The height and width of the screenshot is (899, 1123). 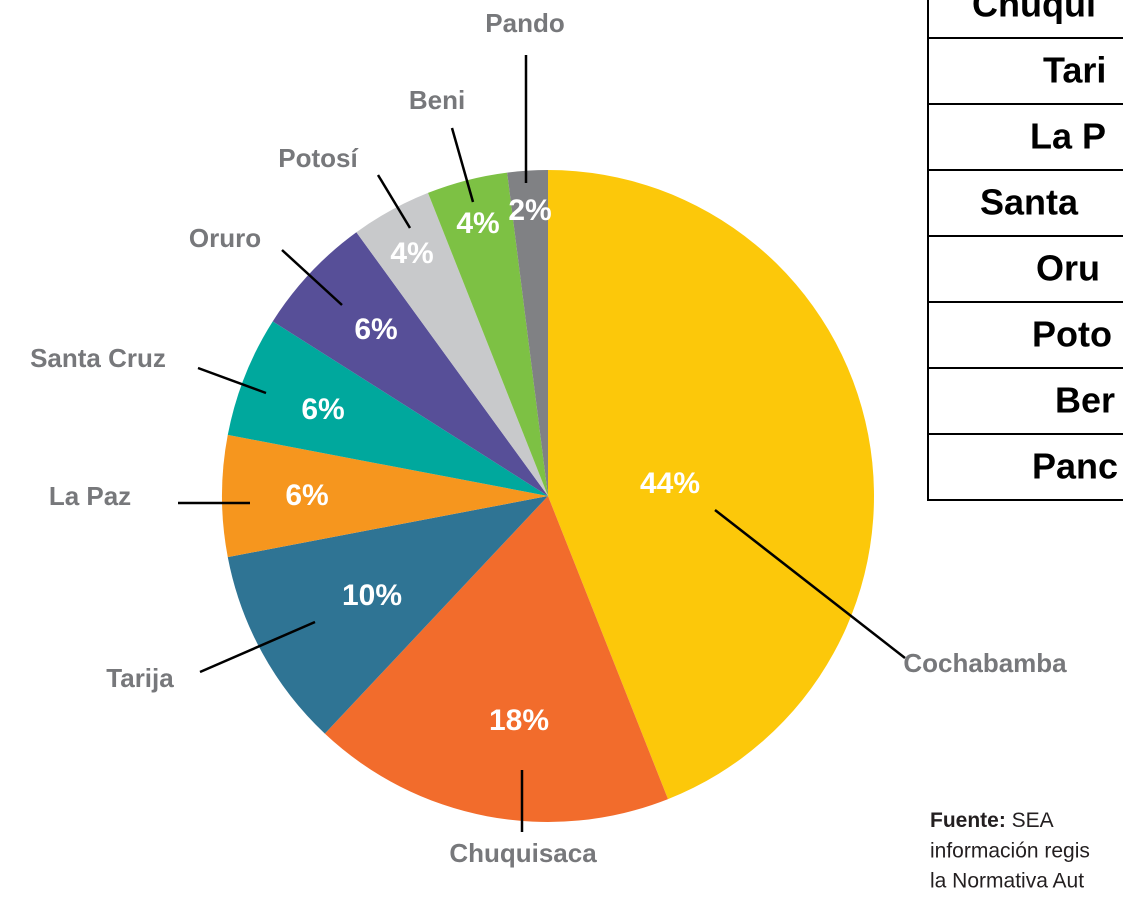 I want to click on category-label: Pando, so click(x=524, y=23).